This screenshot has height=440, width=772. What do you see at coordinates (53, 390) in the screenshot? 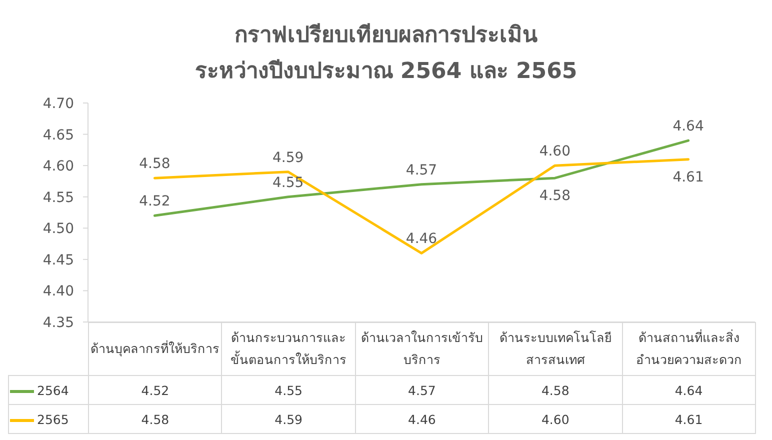
I see `legend-label: 2564` at bounding box center [53, 390].